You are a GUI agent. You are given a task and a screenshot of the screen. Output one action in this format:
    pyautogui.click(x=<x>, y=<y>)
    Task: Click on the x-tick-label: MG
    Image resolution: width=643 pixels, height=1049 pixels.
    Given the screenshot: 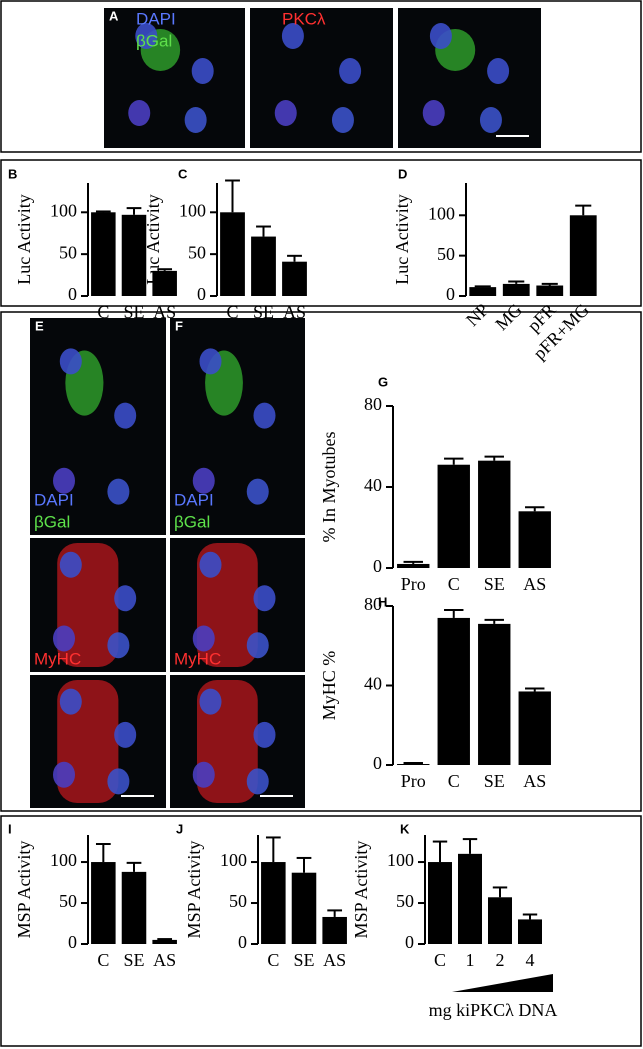 What is the action you would take?
    pyautogui.click(x=508, y=317)
    